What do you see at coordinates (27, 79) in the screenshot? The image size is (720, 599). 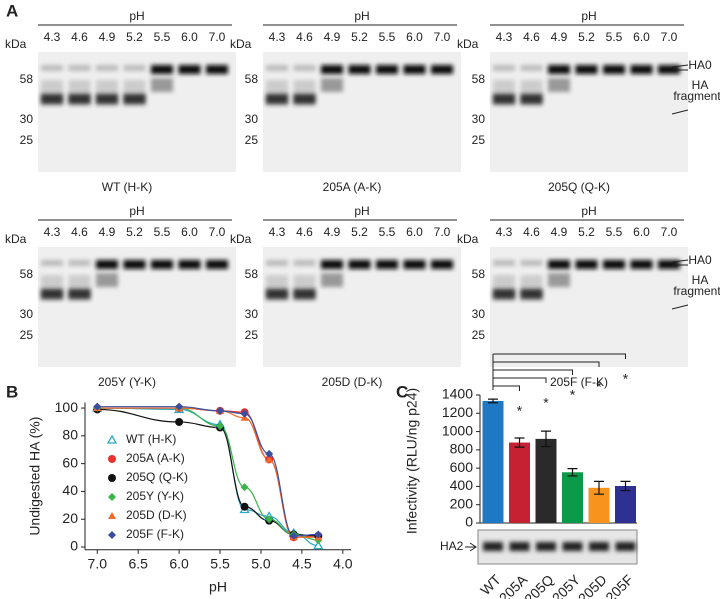 I see `marker-label: 58` at bounding box center [27, 79].